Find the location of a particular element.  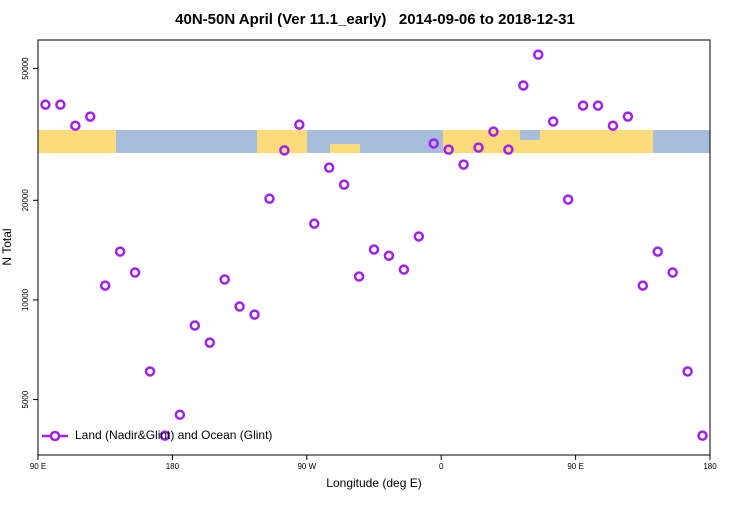

y-tick-label: 10000 is located at coordinates (25, 299).